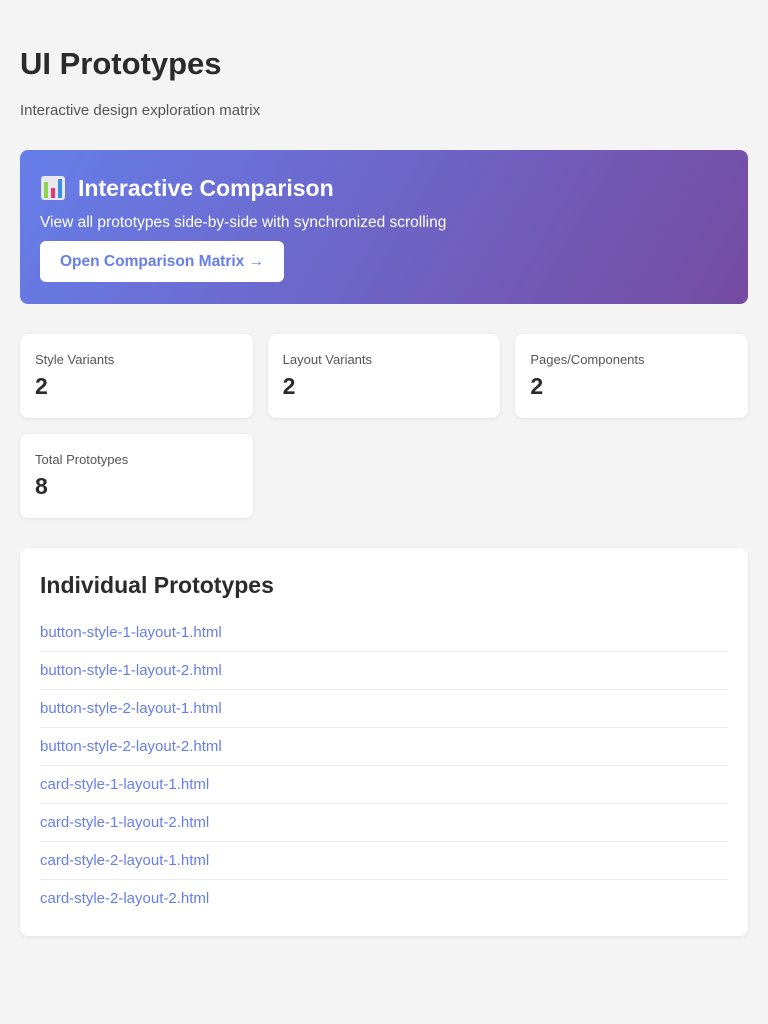 The image size is (768, 1024). I want to click on prototype-link: card-style-2-layout-1.html, so click(384, 861).